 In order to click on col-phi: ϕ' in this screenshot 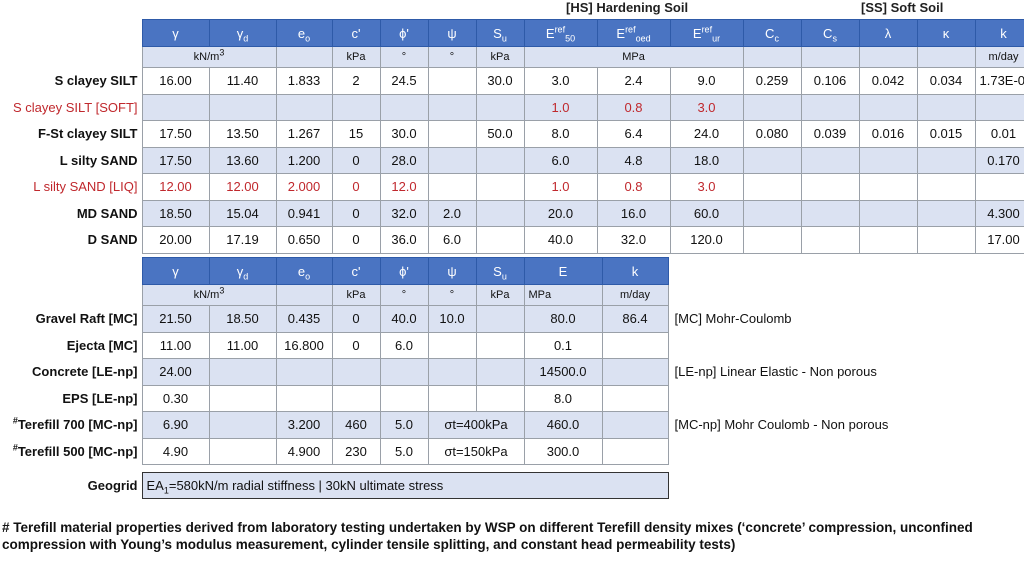, I will do `click(404, 33)`.